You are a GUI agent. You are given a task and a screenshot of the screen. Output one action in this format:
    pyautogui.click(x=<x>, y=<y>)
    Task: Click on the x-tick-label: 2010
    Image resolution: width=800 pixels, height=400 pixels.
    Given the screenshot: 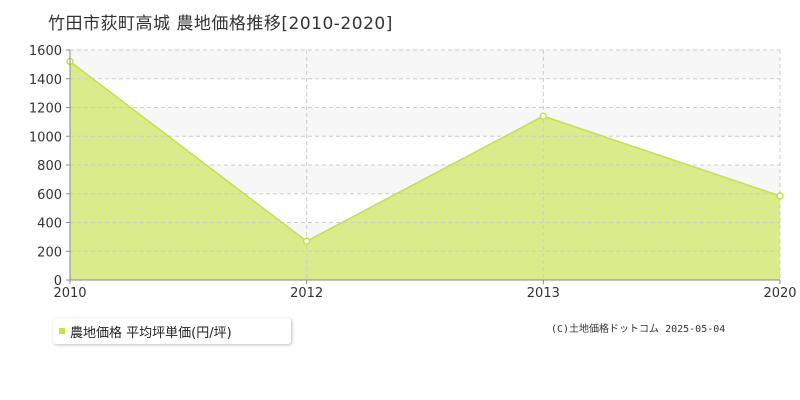 What is the action you would take?
    pyautogui.click(x=69, y=293)
    